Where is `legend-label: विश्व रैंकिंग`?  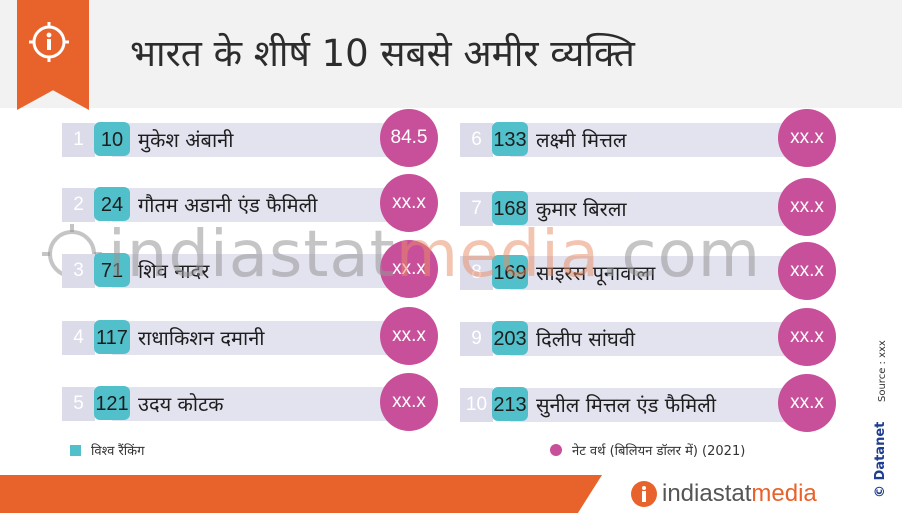
legend-label: विश्व रैंकिंग is located at coordinates (118, 451).